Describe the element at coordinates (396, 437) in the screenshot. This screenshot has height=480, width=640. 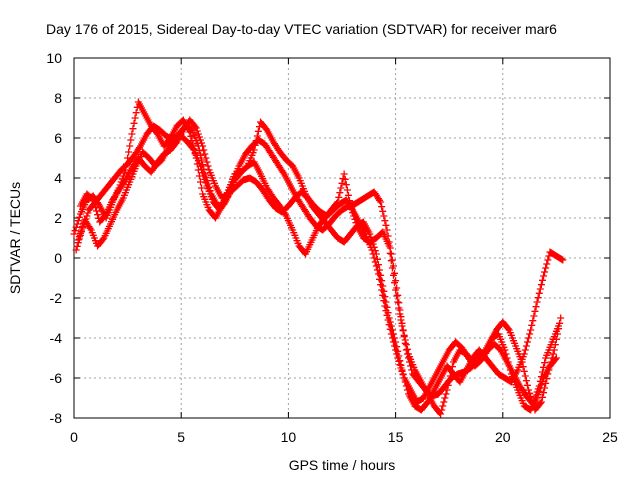
I see `x-tick-label: 15` at that location.